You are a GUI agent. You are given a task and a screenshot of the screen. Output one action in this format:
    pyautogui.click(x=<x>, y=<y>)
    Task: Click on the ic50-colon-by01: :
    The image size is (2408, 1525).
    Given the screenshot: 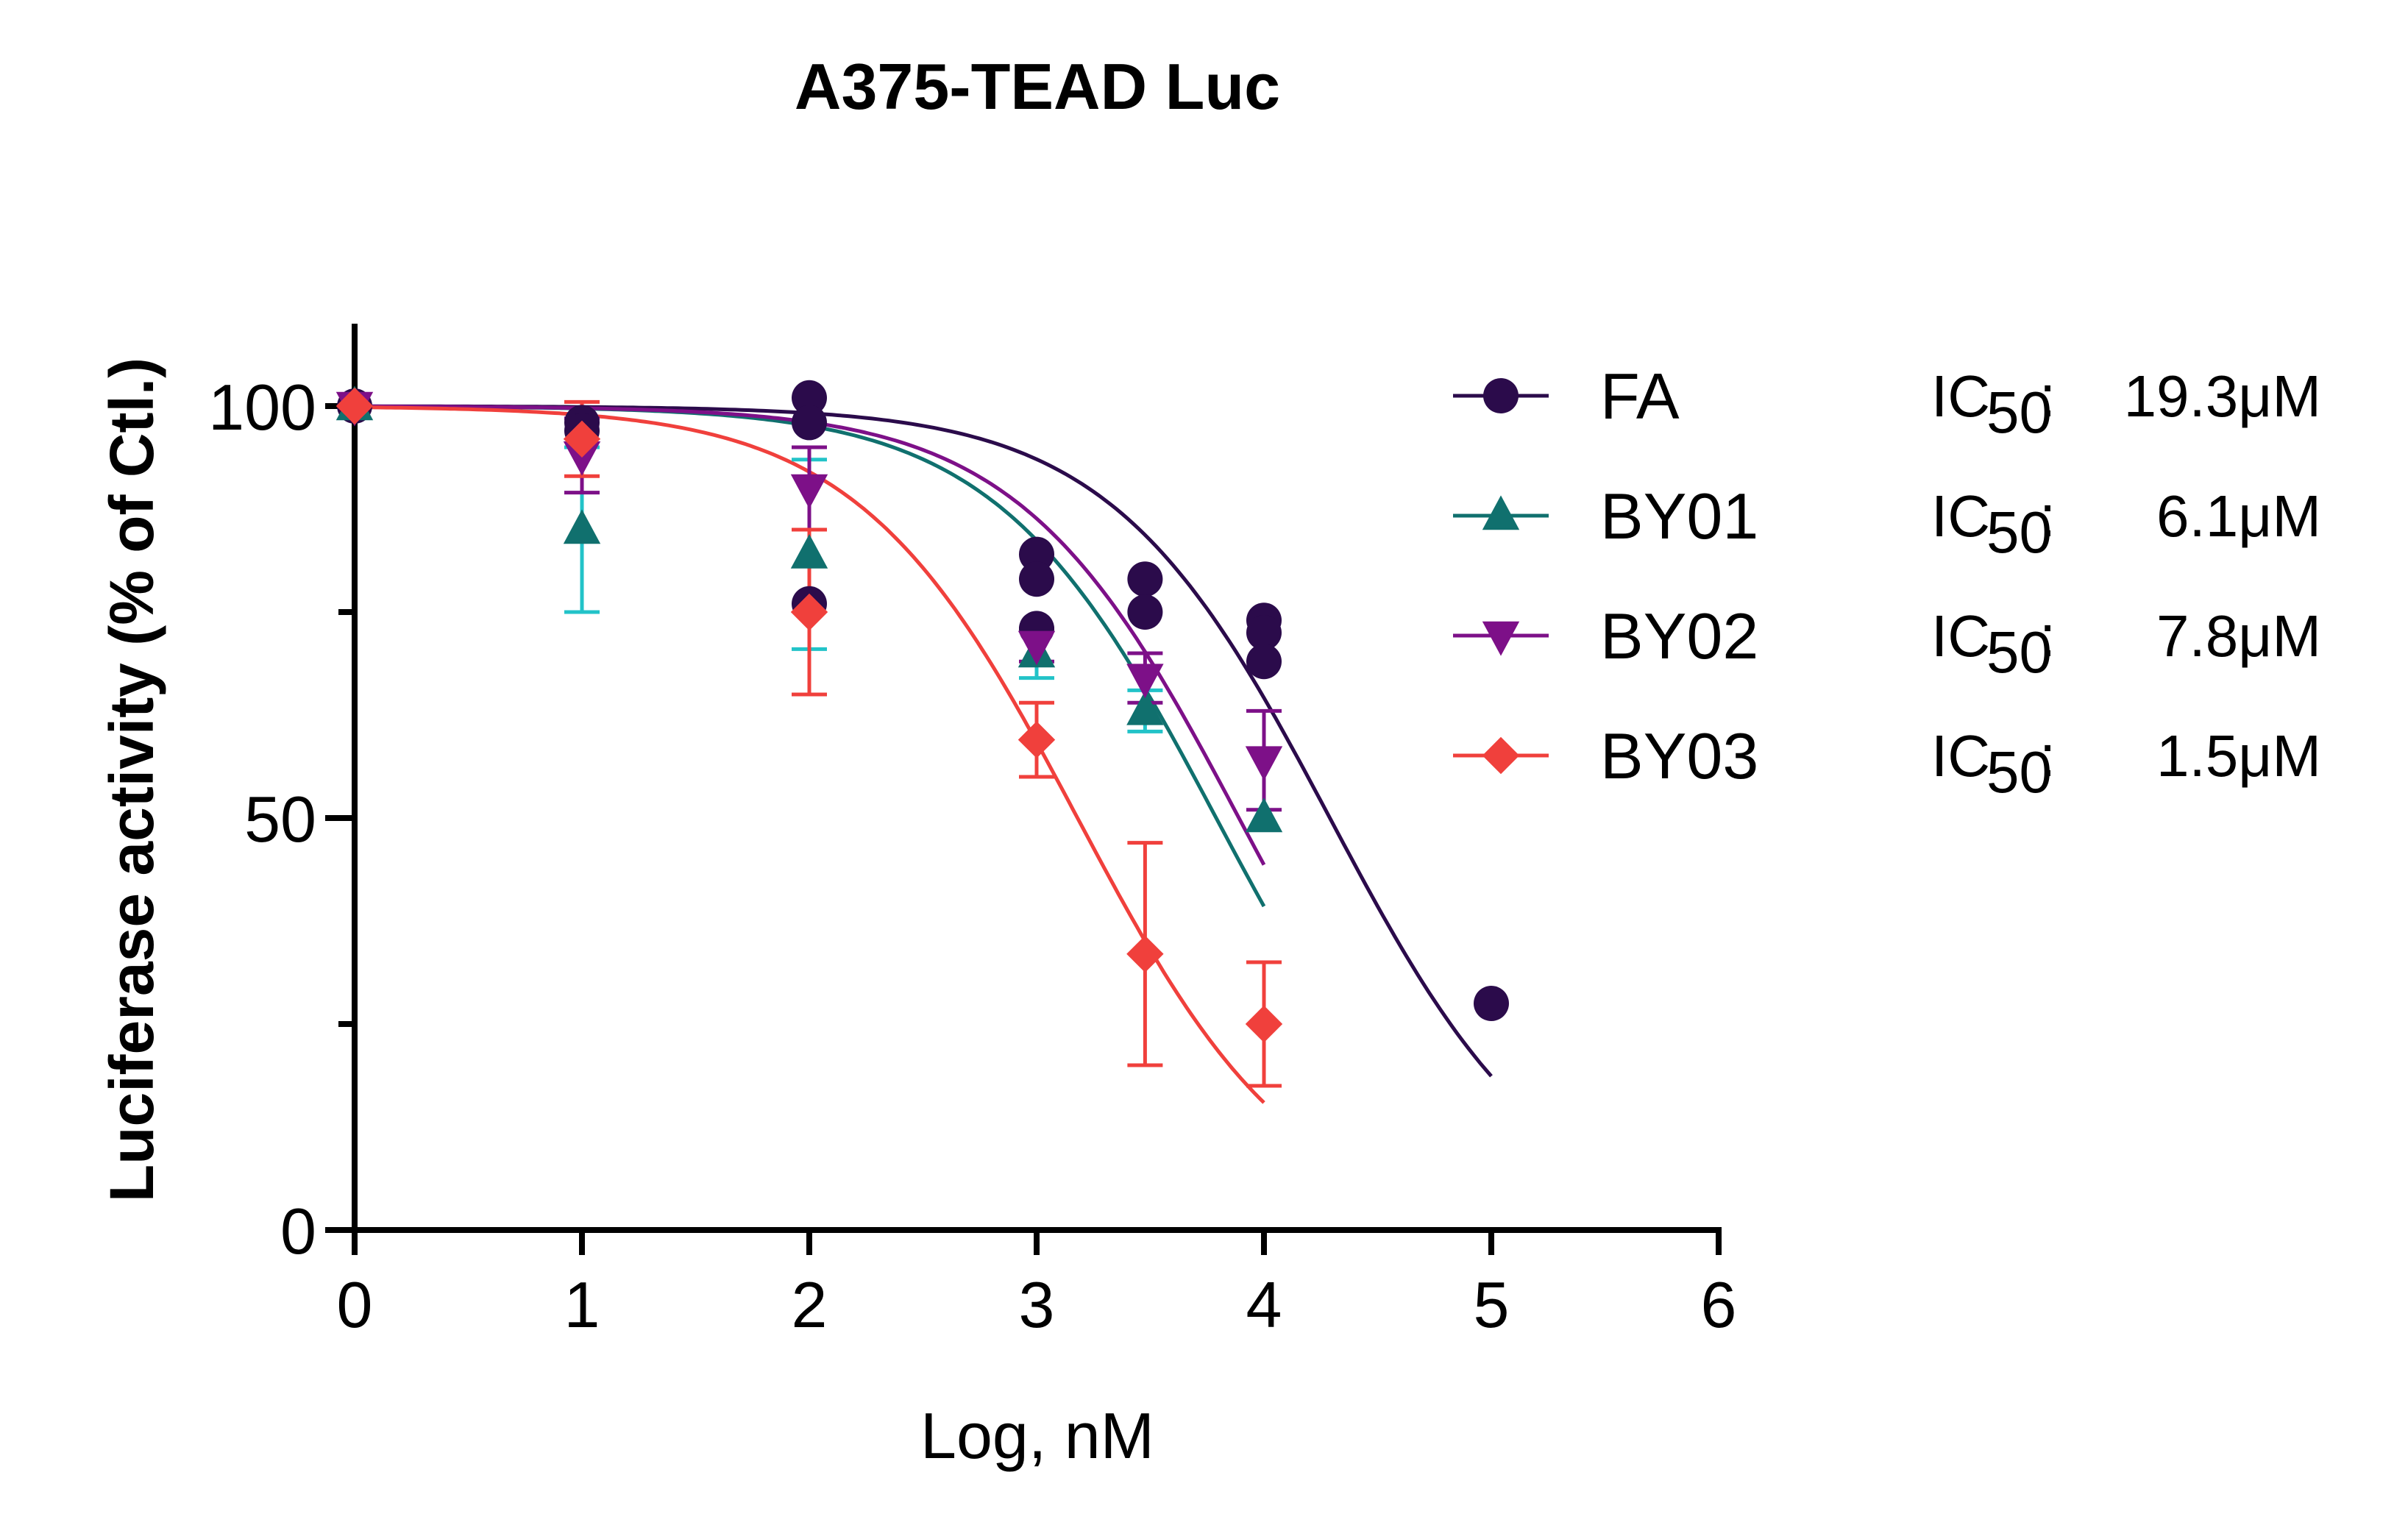 What is the action you would take?
    pyautogui.click(x=2047, y=516)
    